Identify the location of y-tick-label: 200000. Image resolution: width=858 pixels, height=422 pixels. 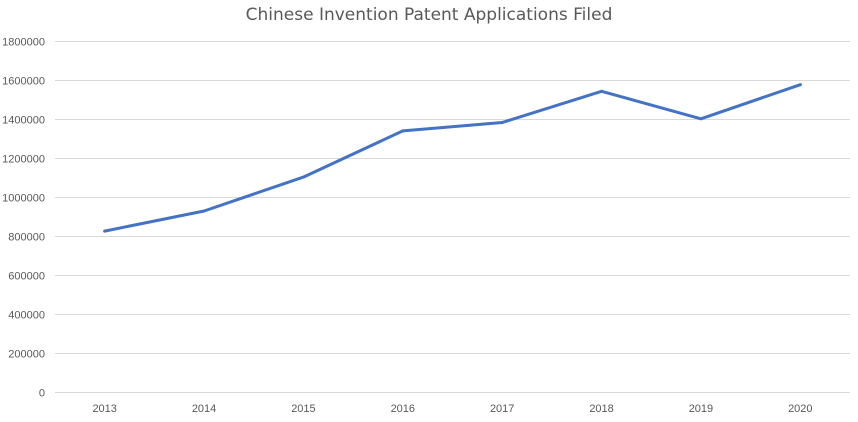
(26, 355).